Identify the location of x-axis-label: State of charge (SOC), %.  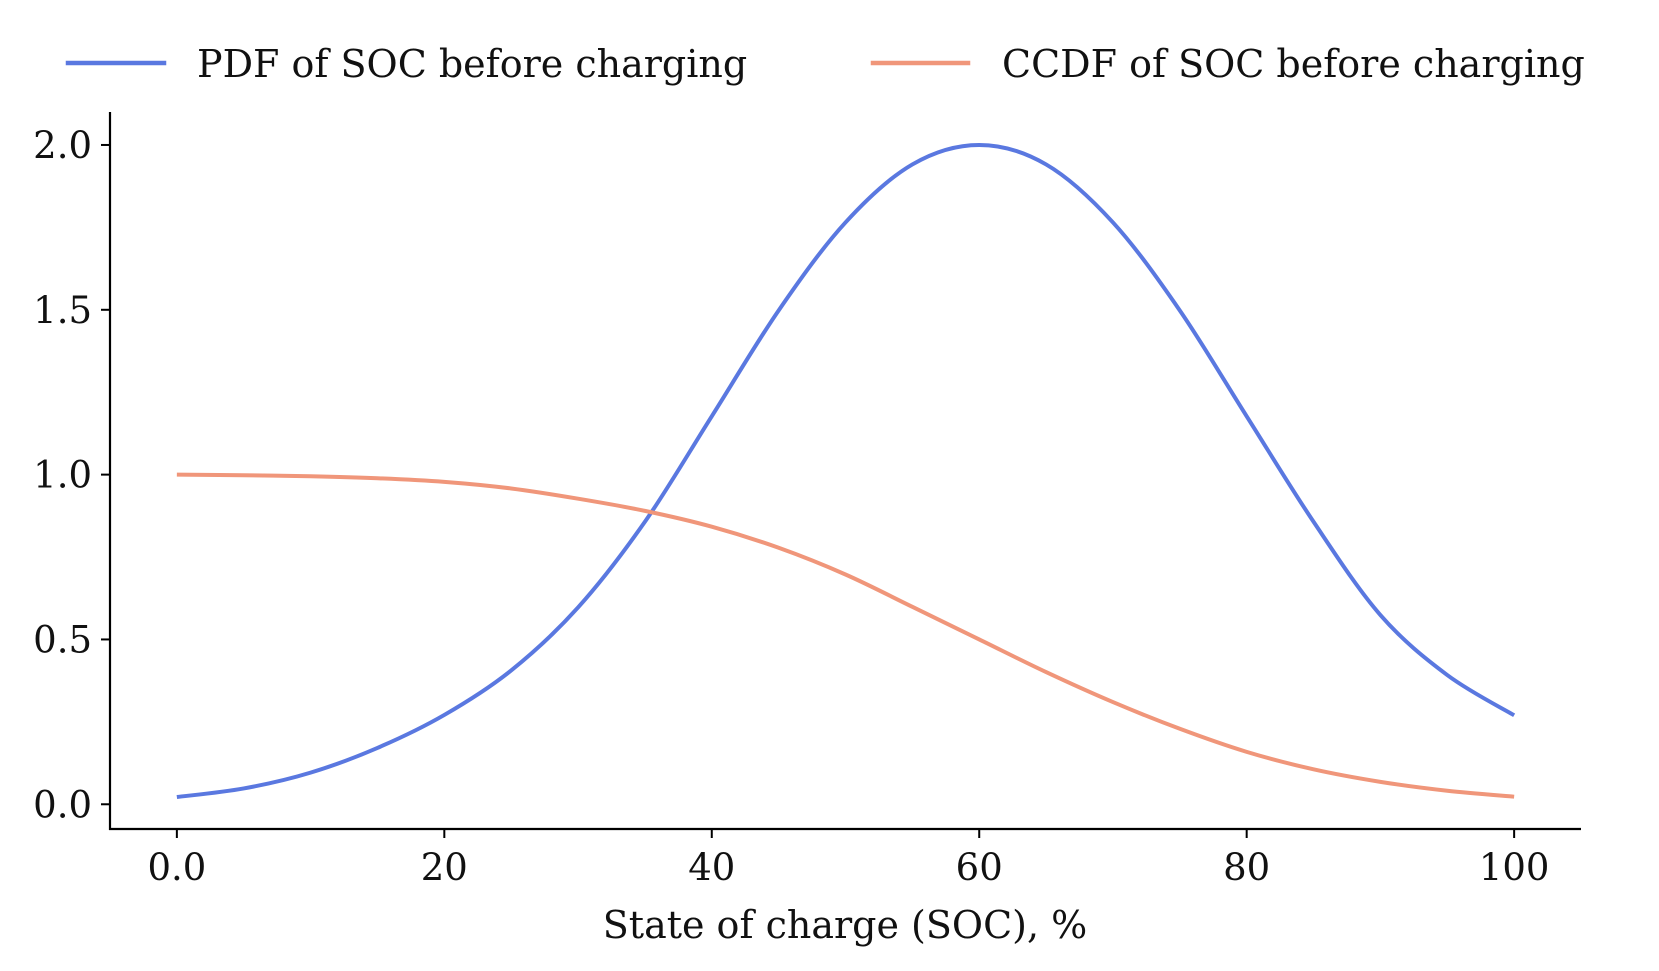
(845, 925).